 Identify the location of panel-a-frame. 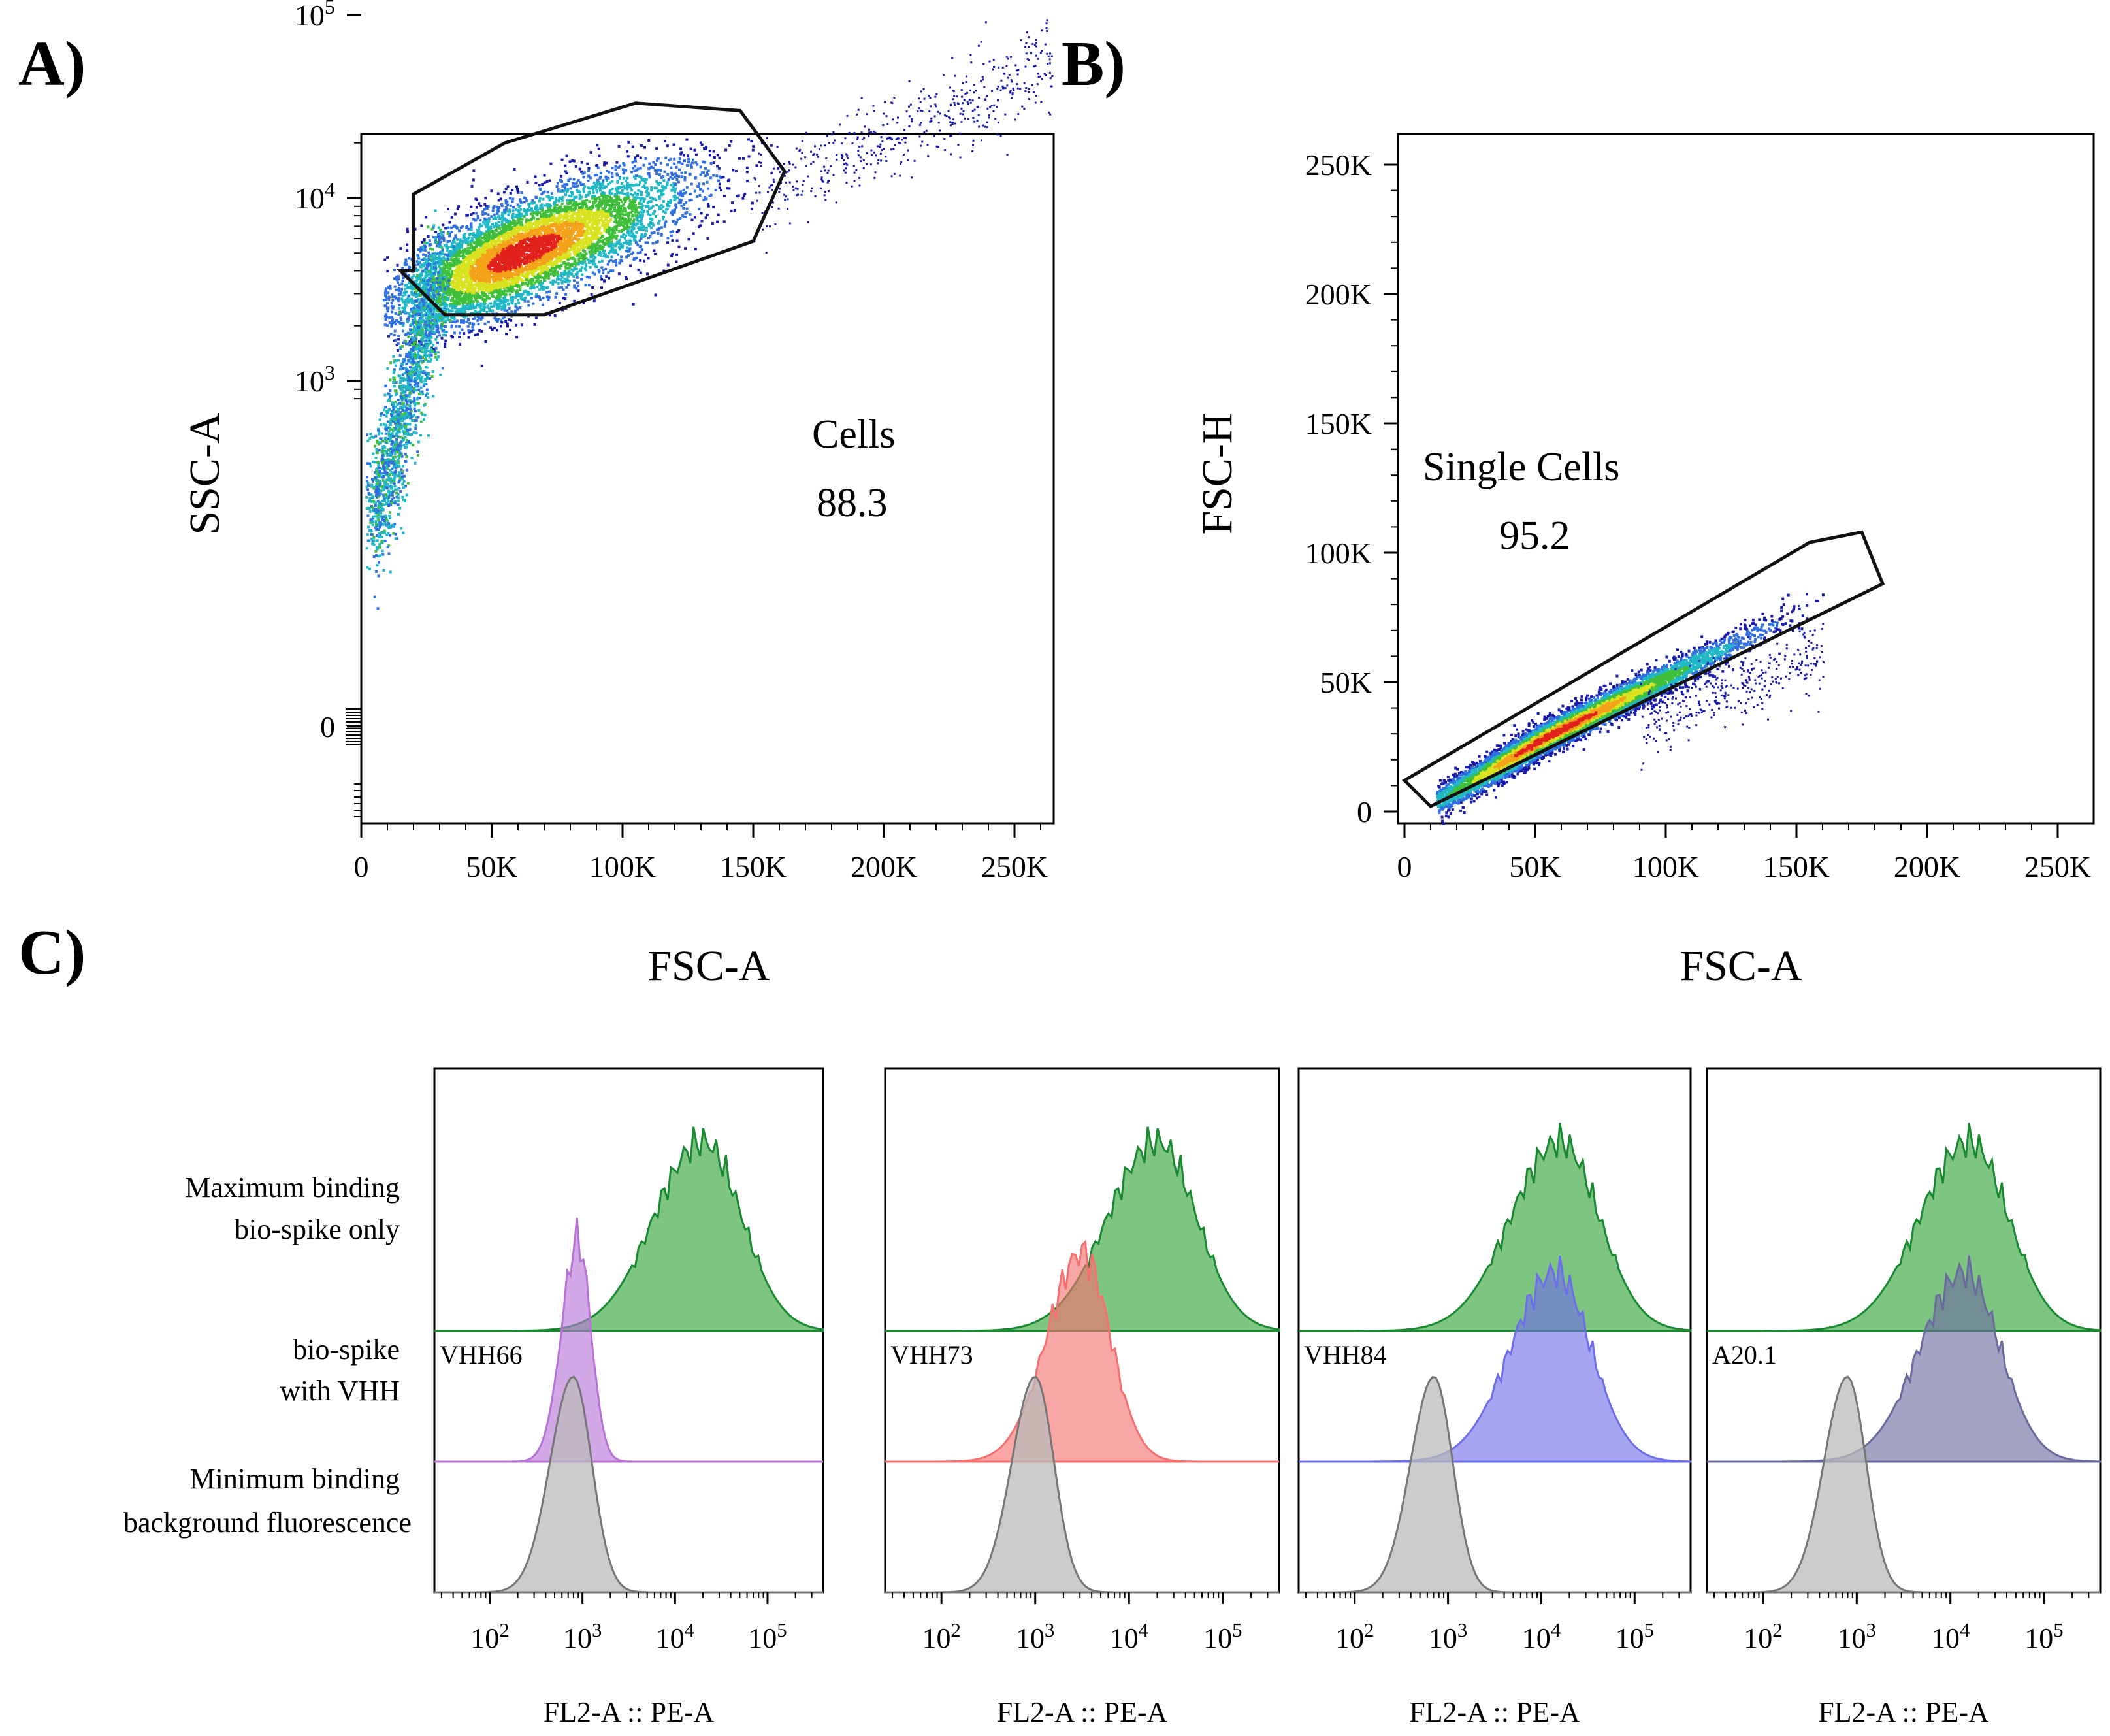
(707, 479).